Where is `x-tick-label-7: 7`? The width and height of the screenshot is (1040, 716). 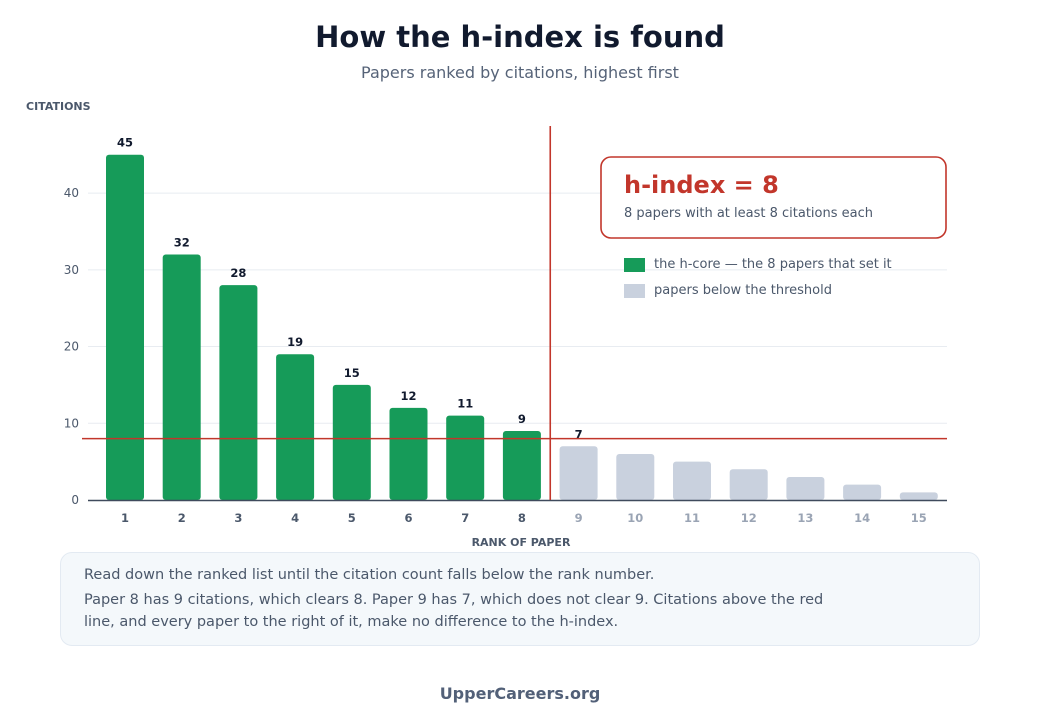 x-tick-label-7: 7 is located at coordinates (465, 518).